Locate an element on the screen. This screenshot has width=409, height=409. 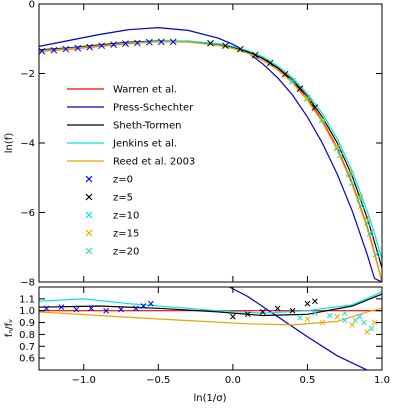
bottom-y-tick-label: 0.7 is located at coordinates (27, 347).